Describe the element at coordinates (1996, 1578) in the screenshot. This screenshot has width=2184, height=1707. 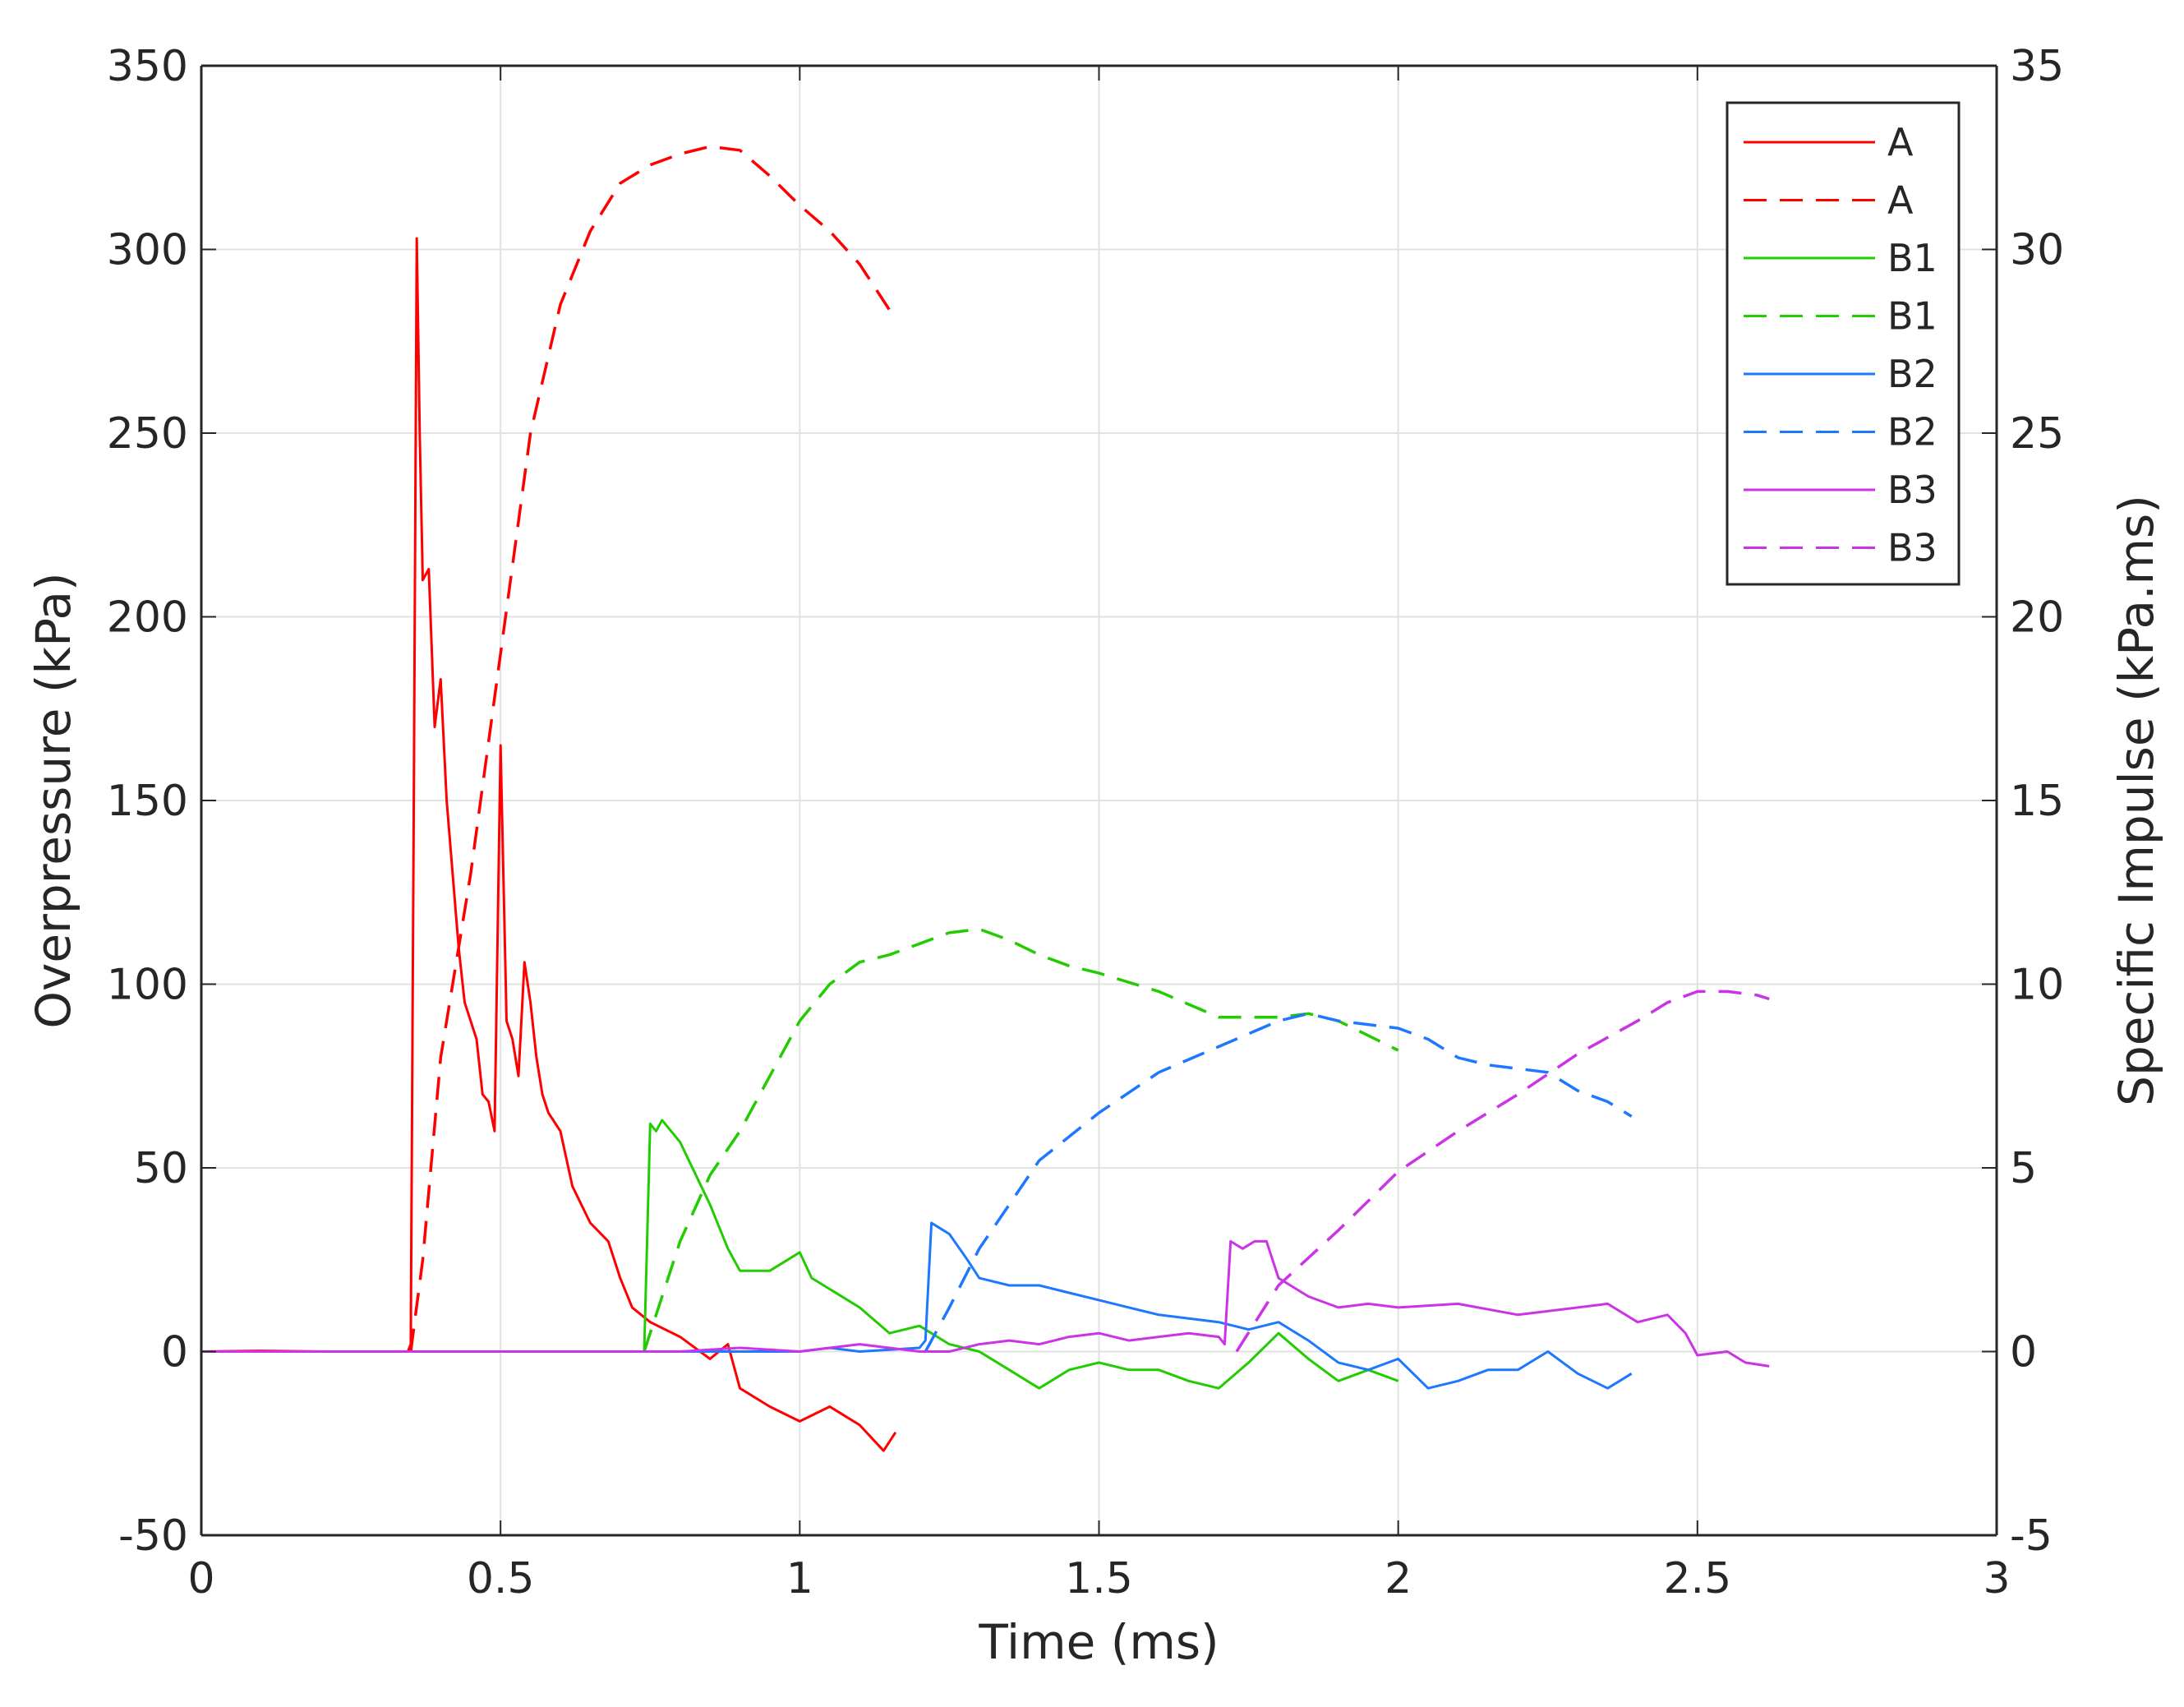
I see `x-tick-label: 3` at that location.